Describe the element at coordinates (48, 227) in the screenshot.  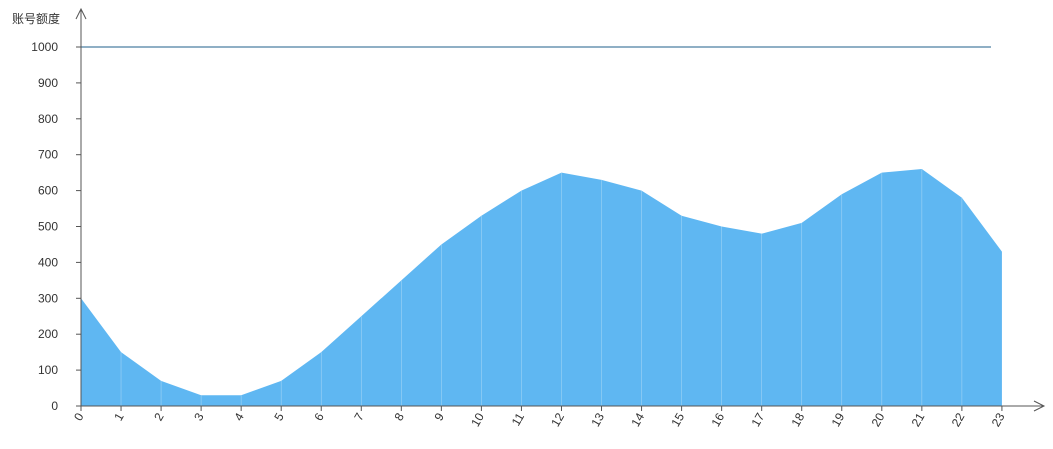
I see `y-tick-label: 500` at that location.